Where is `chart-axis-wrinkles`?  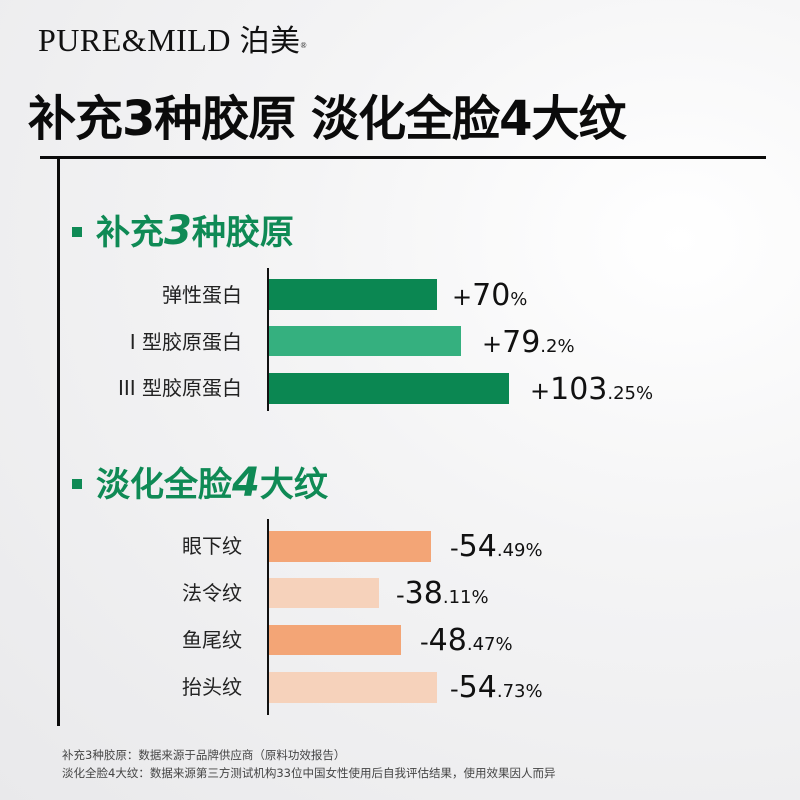 chart-axis-wrinkles is located at coordinates (268, 617).